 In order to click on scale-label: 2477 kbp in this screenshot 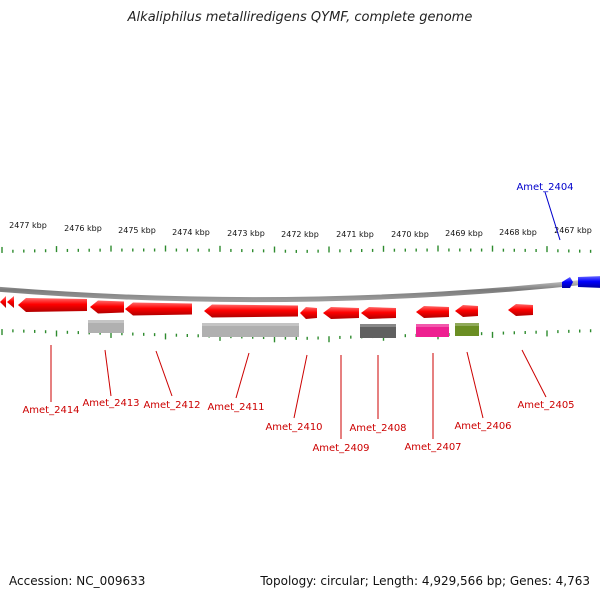, I will do `click(28, 225)`.